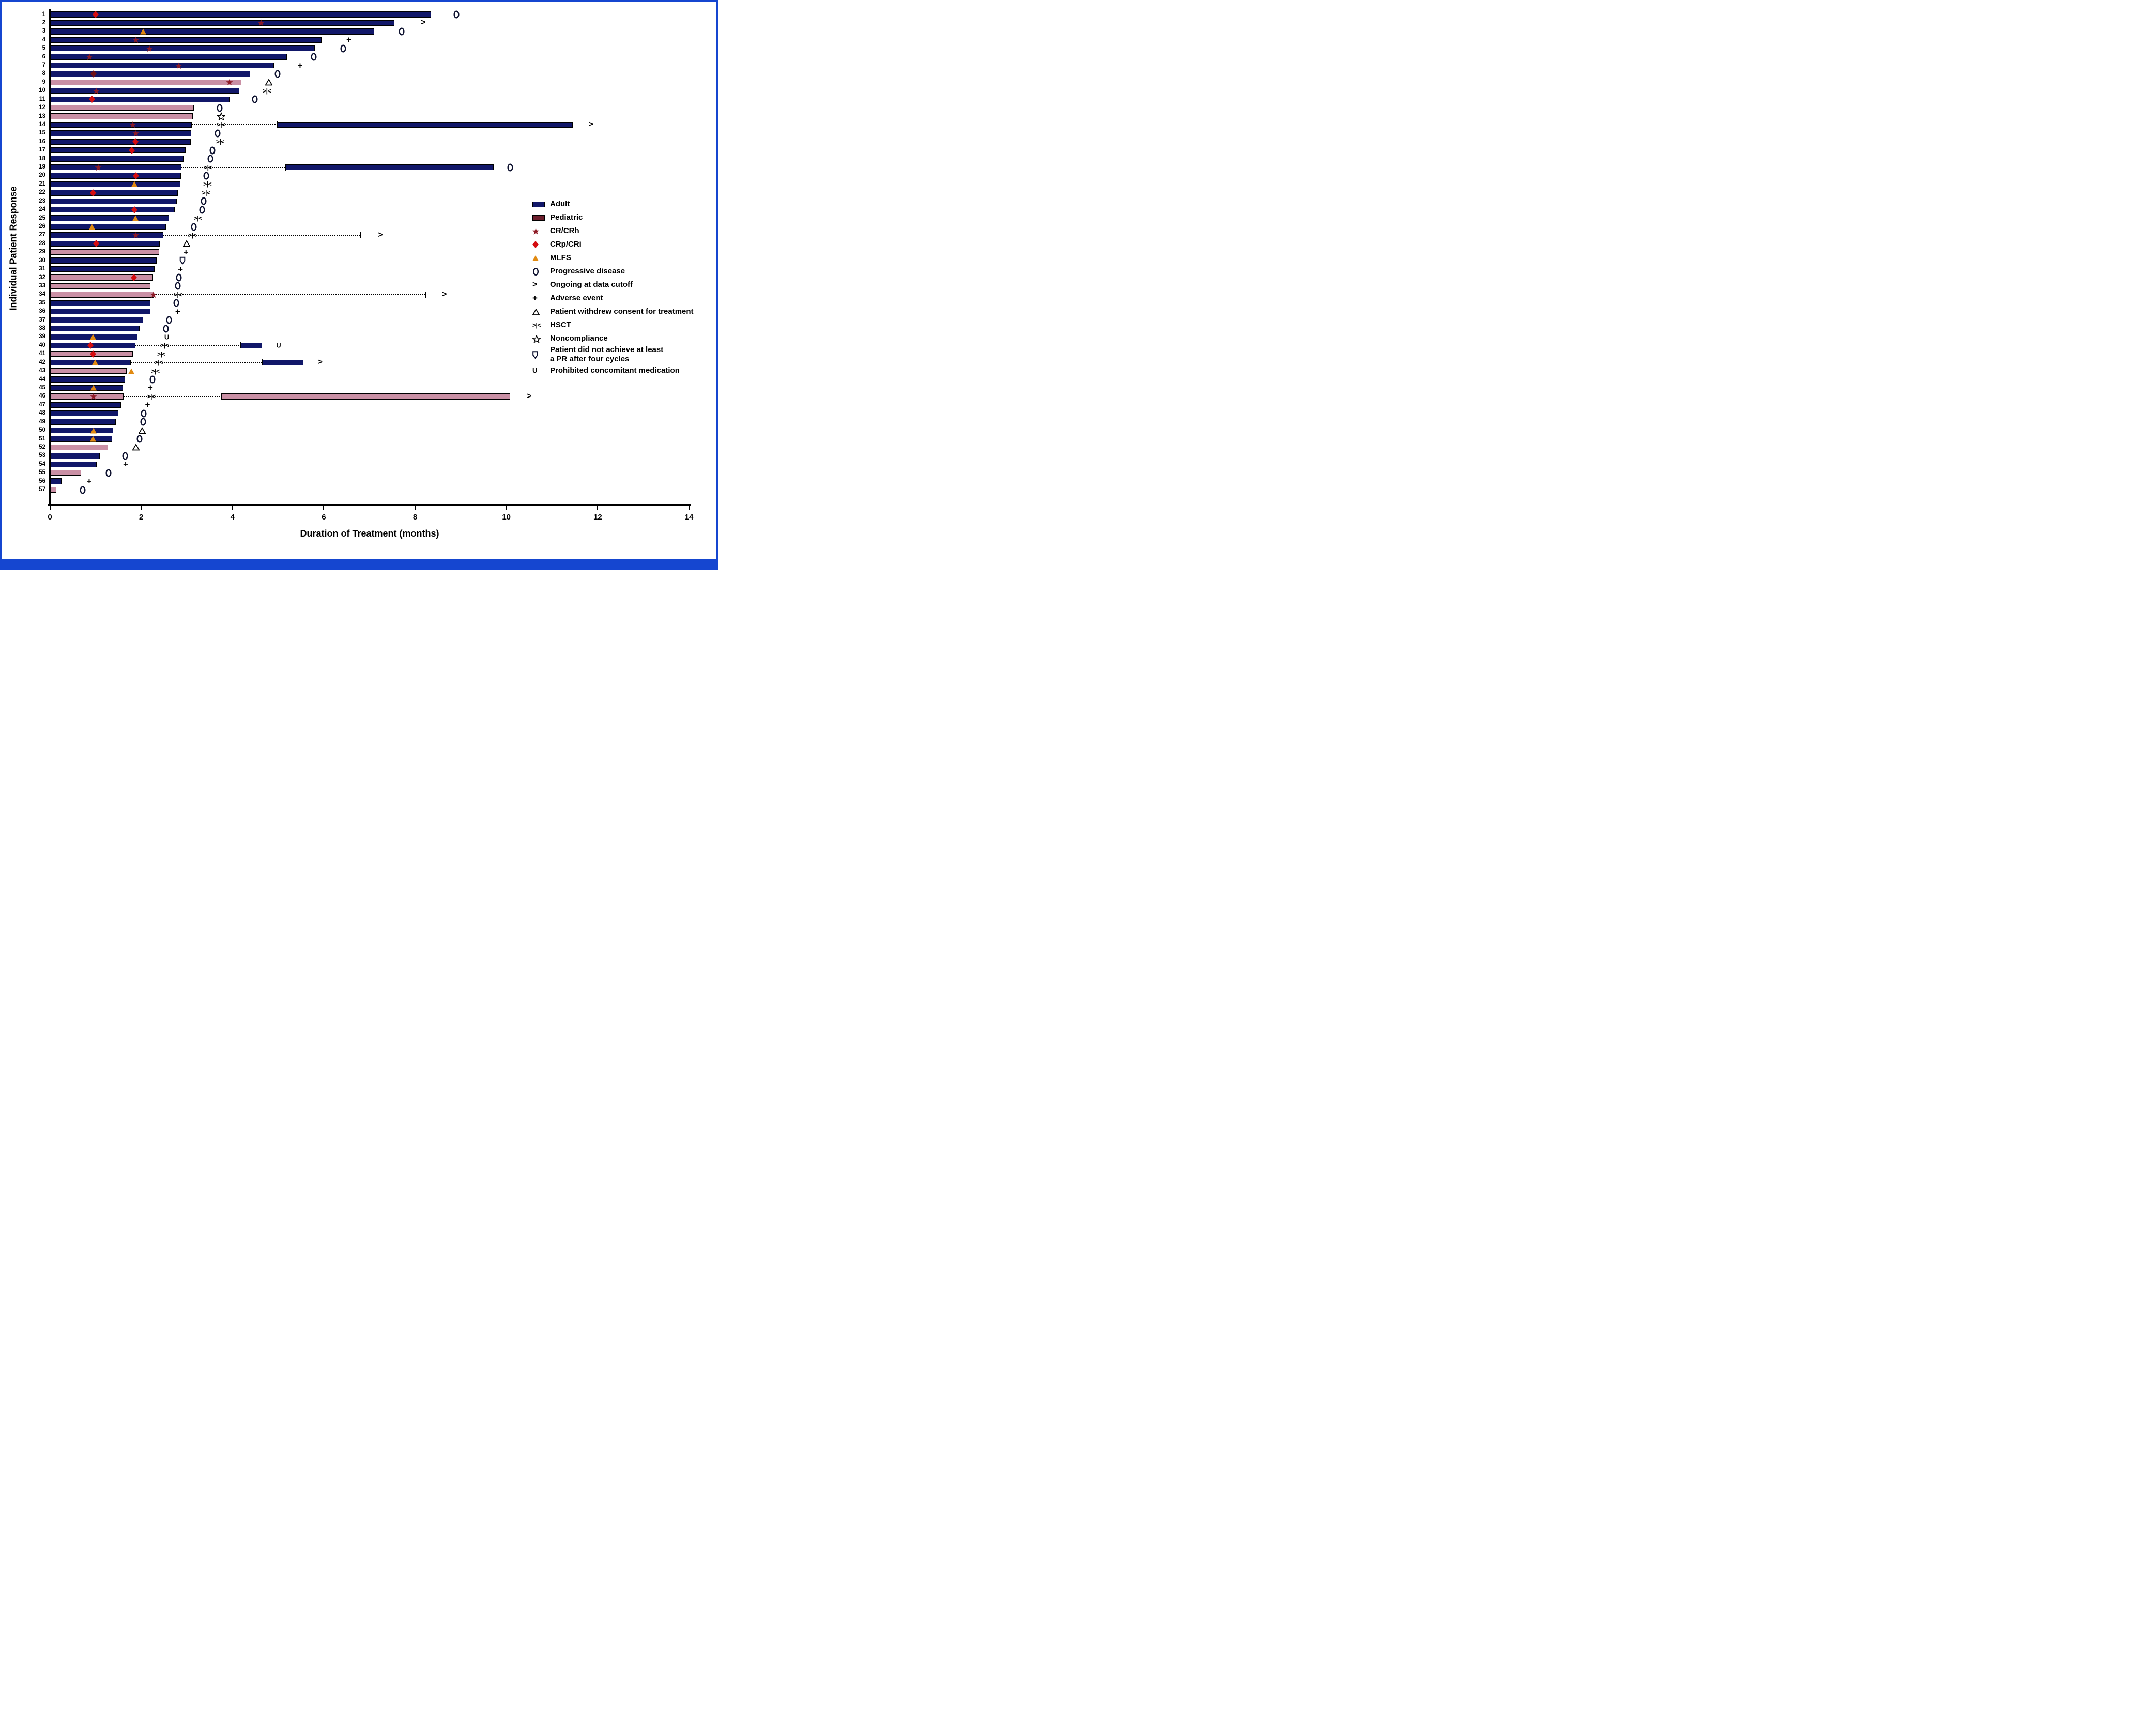 The height and width of the screenshot is (1709, 2156). Describe the element at coordinates (613, 311) in the screenshot. I see `legend-item: Patient withdrew consent for treatment` at that location.